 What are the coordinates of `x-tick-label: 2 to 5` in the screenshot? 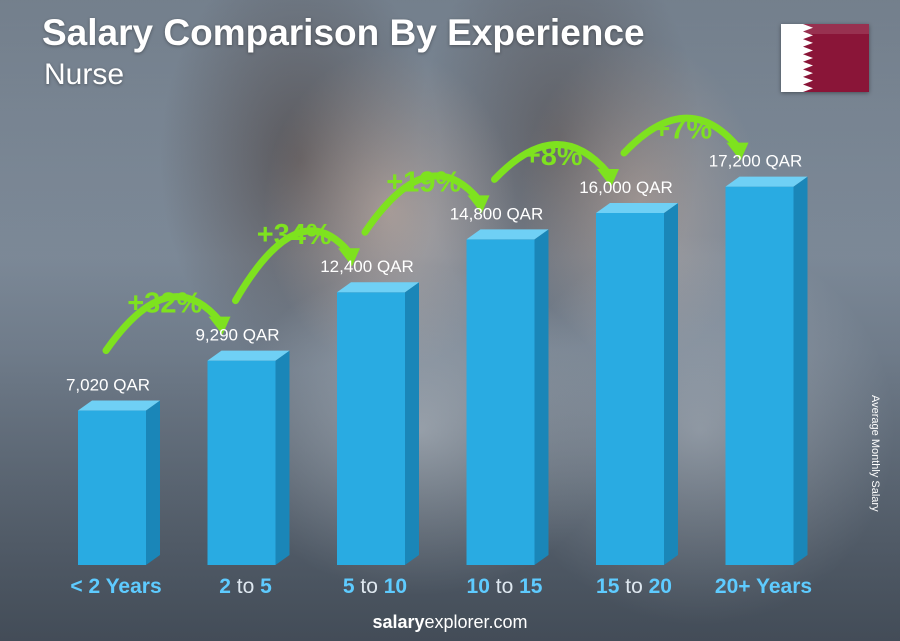 It's located at (245, 586).